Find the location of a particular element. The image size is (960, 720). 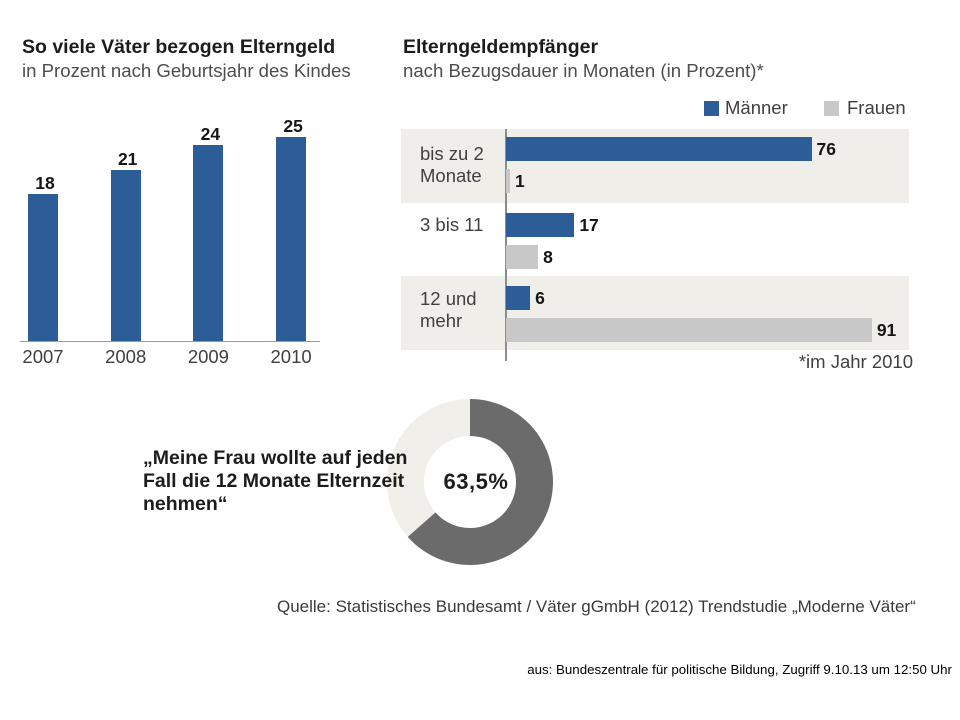

y-tick-label: bis zu 2 Monate is located at coordinates (452, 164).